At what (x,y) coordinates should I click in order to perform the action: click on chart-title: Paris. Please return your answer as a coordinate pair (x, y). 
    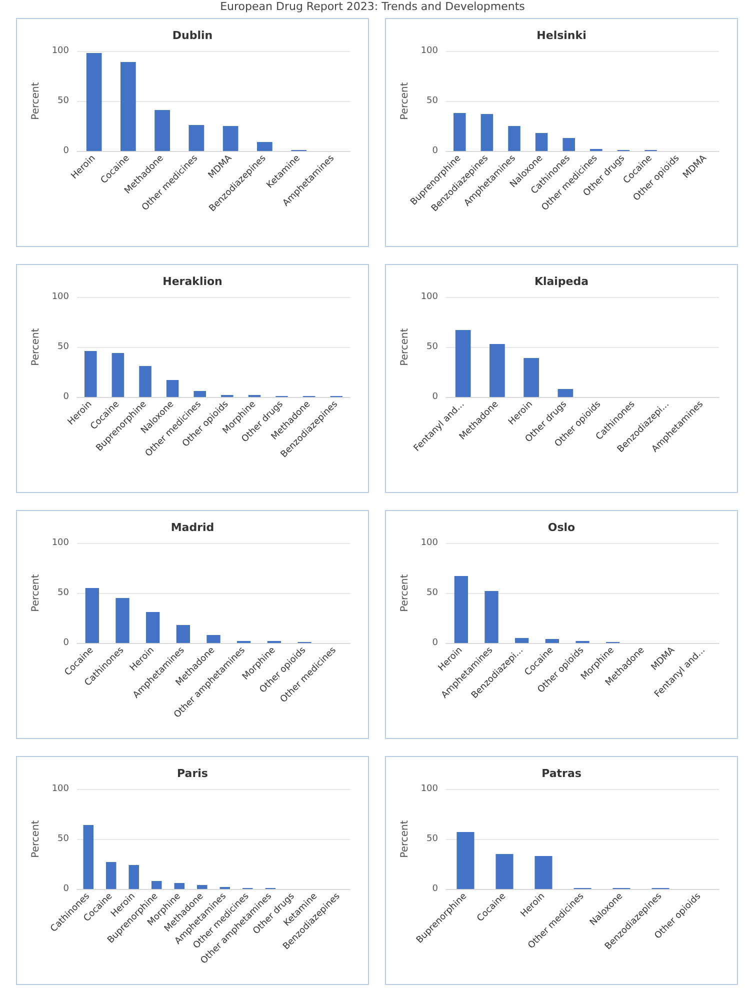
    Looking at the image, I should click on (192, 773).